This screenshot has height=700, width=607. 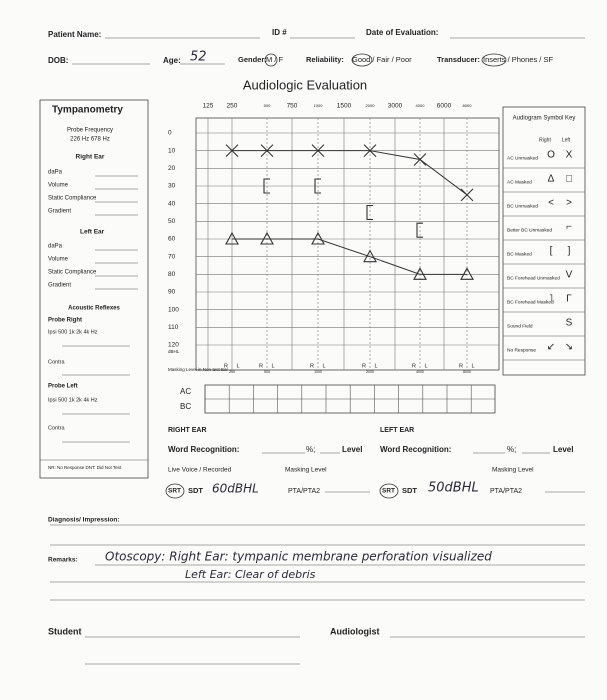 I want to click on label: Masking Level, so click(x=513, y=470).